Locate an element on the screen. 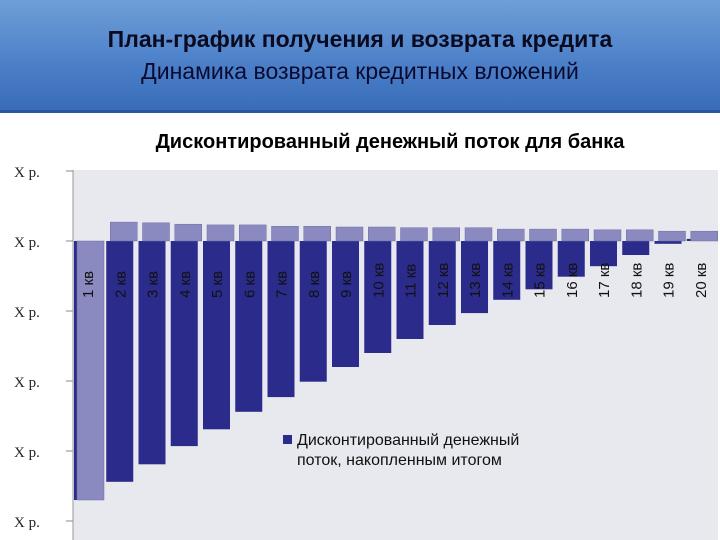  x-category-label: 7 кв is located at coordinates (282, 284).